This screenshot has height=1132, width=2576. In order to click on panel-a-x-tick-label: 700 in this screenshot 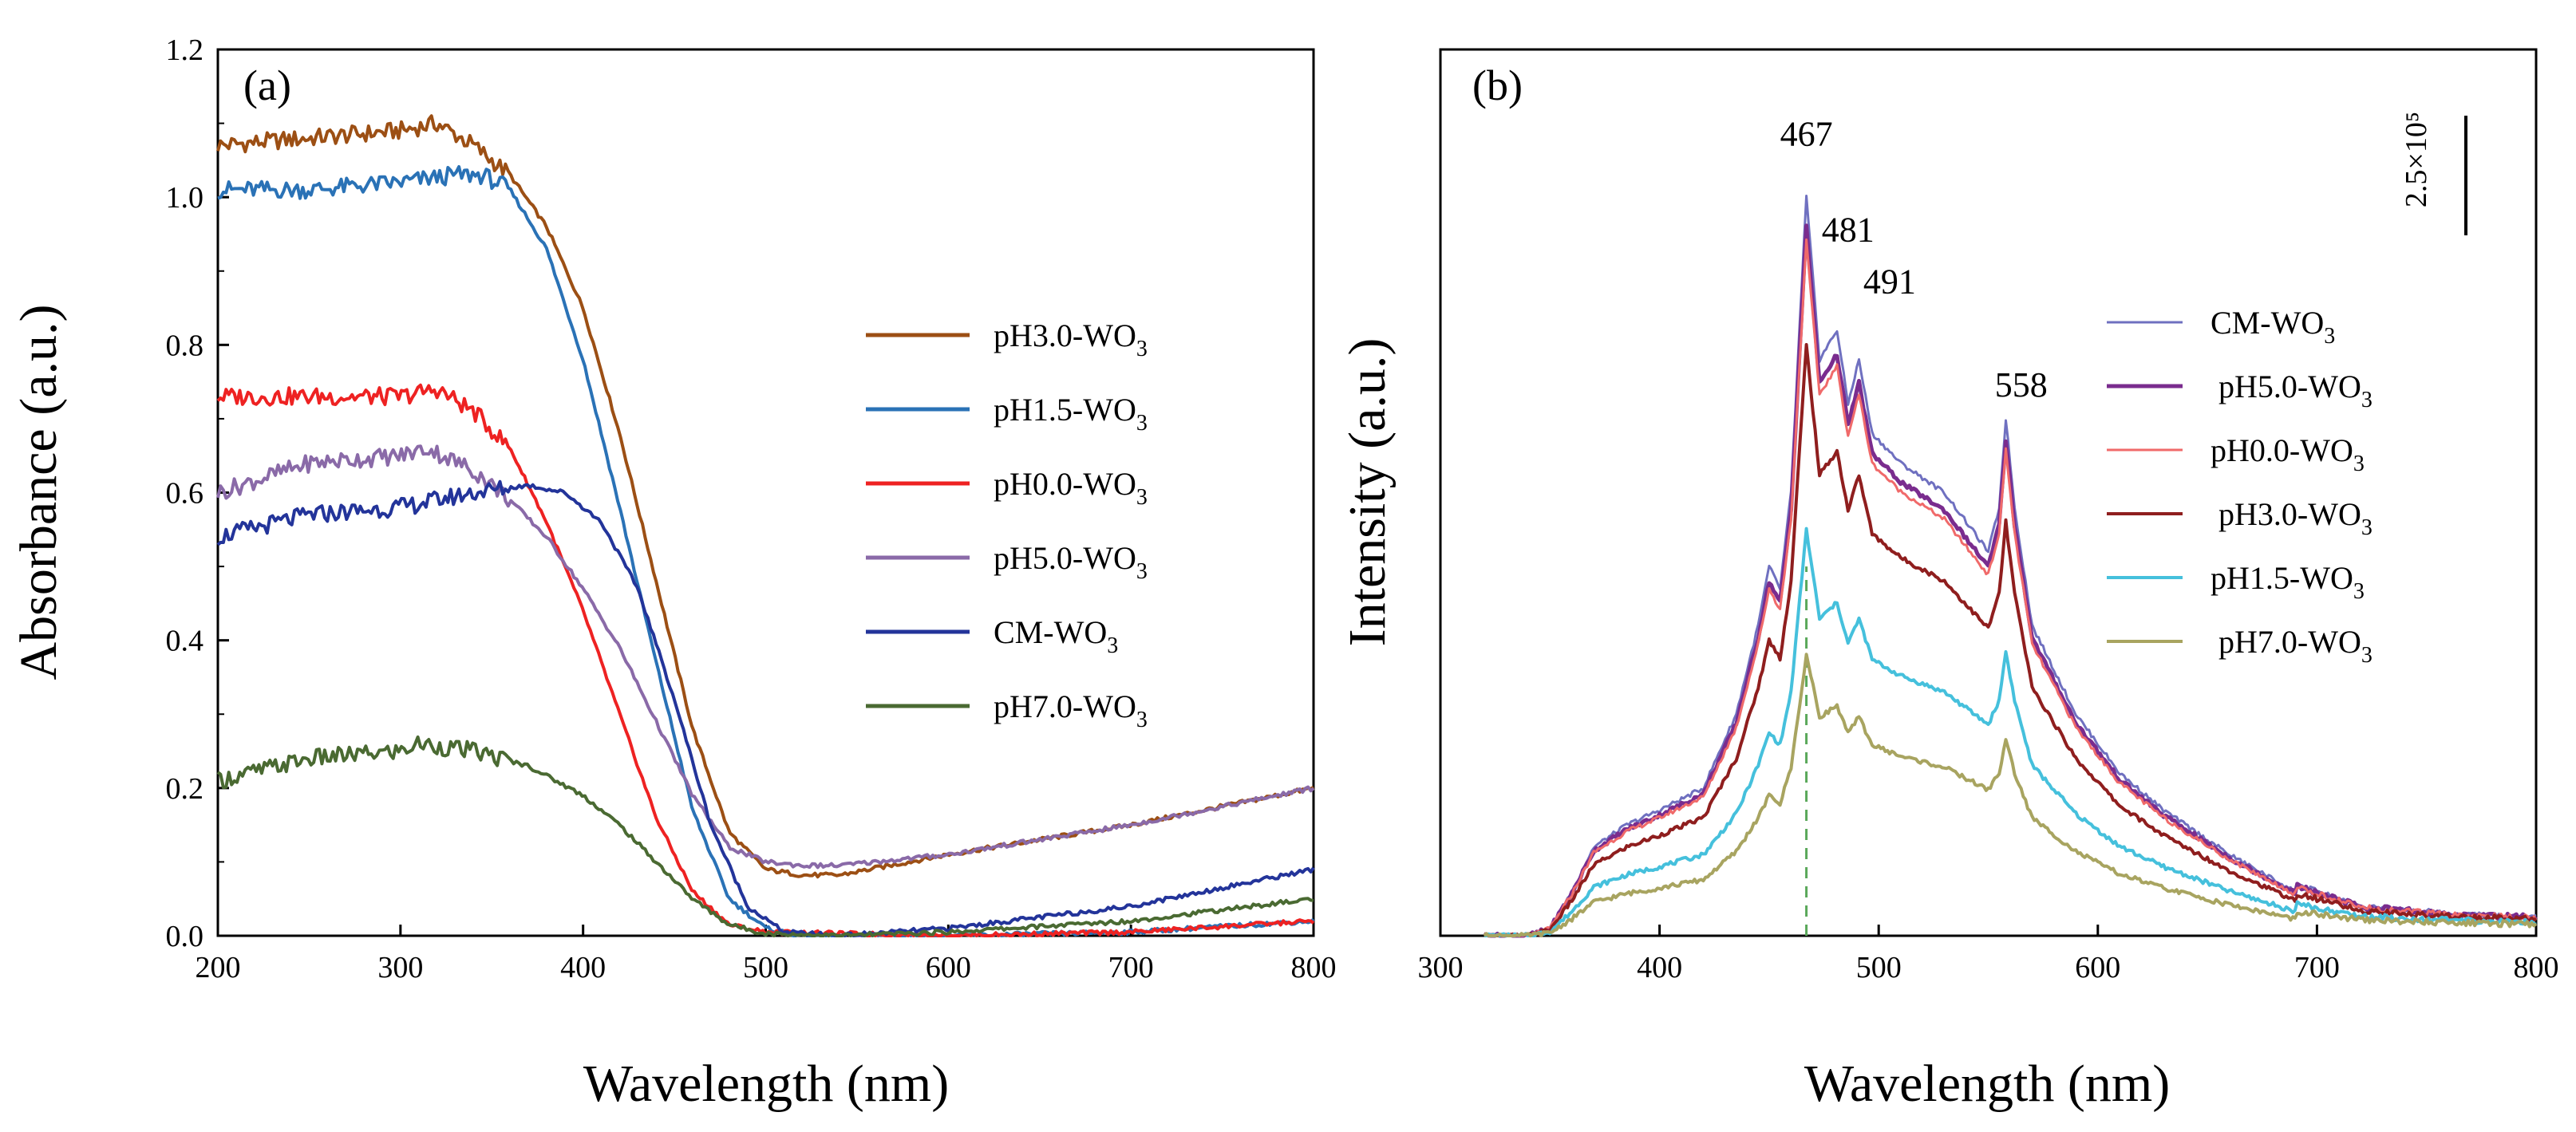, I will do `click(1131, 967)`.